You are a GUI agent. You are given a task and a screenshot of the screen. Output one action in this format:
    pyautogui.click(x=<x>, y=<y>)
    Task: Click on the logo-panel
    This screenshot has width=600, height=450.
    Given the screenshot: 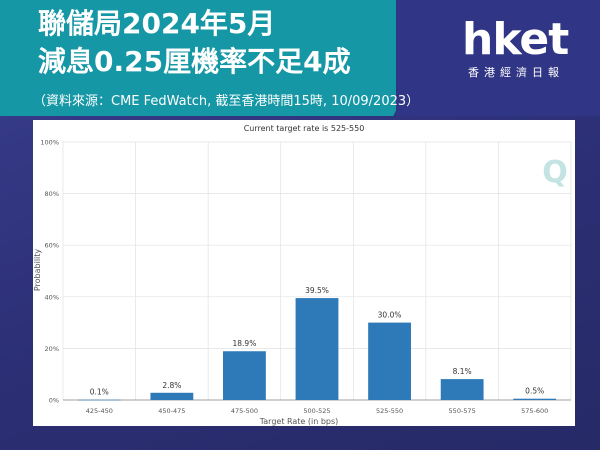 What is the action you would take?
    pyautogui.click(x=498, y=58)
    